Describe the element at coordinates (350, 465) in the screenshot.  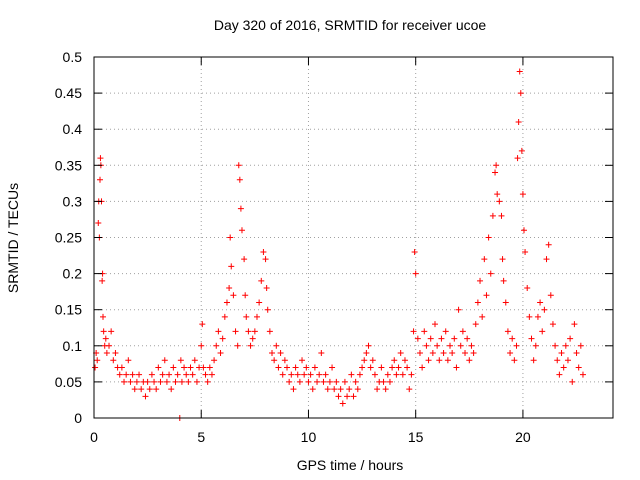
I see `x-axis-label: GPS time / hours` at that location.